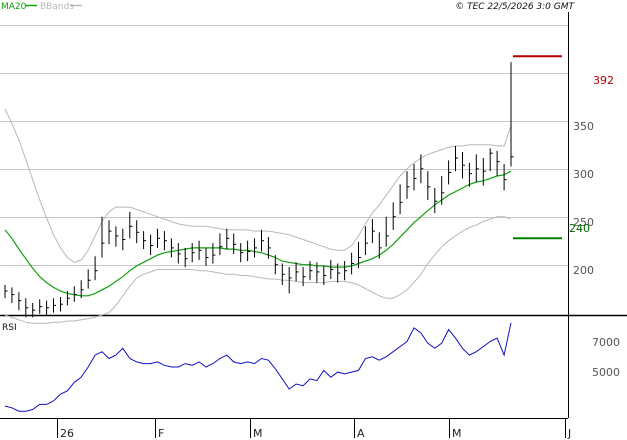  What do you see at coordinates (606, 342) in the screenshot?
I see `rsi-tick-7000: 7000` at bounding box center [606, 342].